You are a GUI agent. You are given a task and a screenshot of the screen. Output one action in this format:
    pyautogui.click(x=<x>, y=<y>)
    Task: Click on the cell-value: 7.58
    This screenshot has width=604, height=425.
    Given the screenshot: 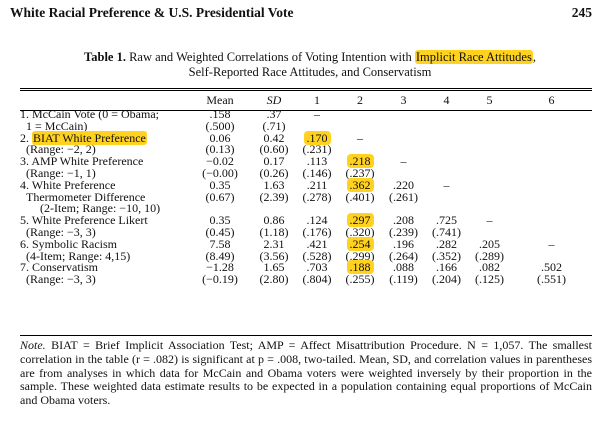 What is the action you would take?
    pyautogui.click(x=220, y=243)
    